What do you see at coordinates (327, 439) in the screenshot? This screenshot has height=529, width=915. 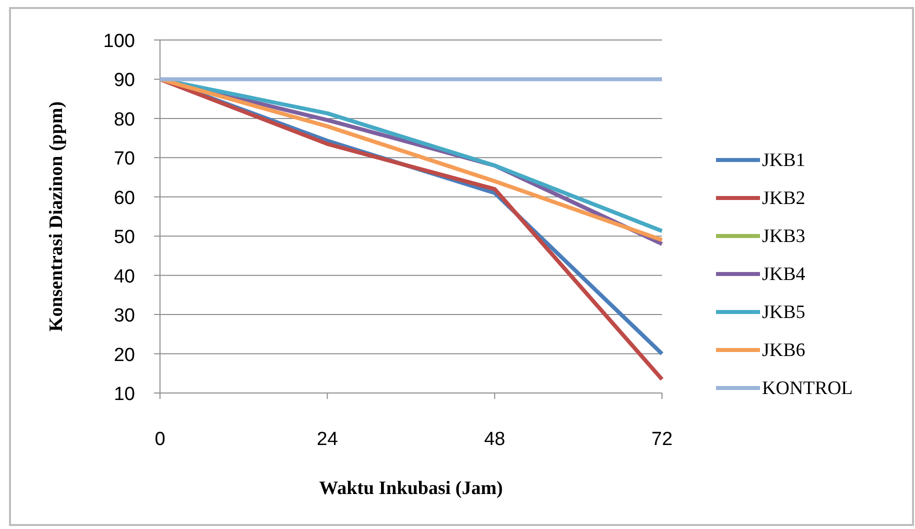 I see `x-tick-label: 24` at bounding box center [327, 439].